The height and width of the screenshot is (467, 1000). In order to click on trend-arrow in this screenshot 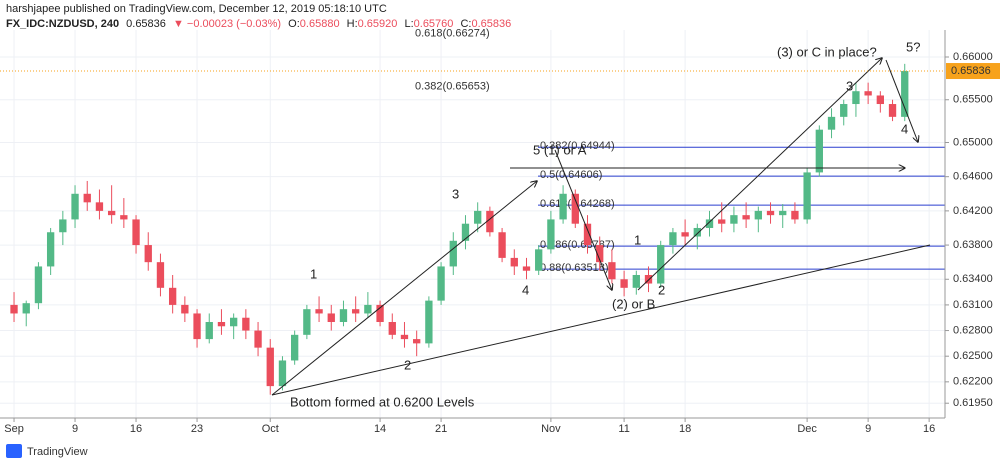, I will do `click(404, 288)`.